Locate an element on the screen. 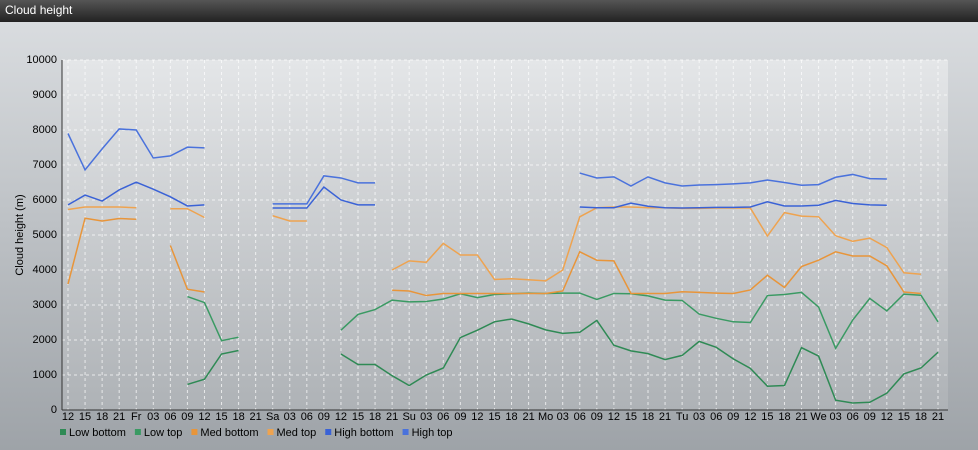 The image size is (978, 450). y-tick-label: 6000 is located at coordinates (45, 200).